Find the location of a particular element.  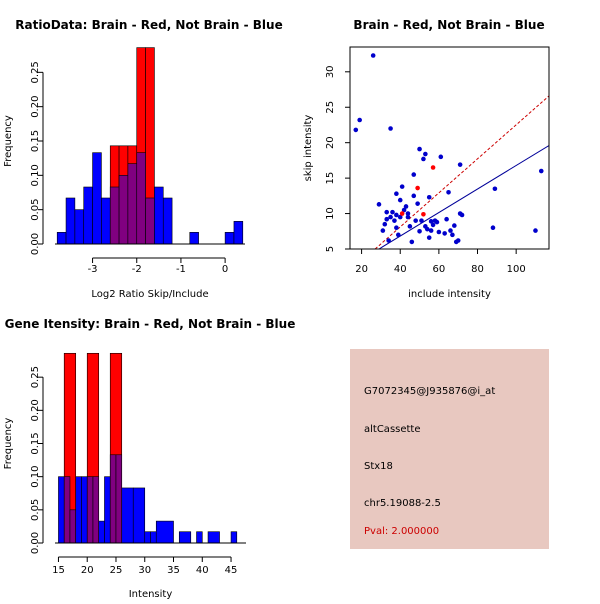

chart2-x-tick-label: 100 is located at coordinates (516, 269).